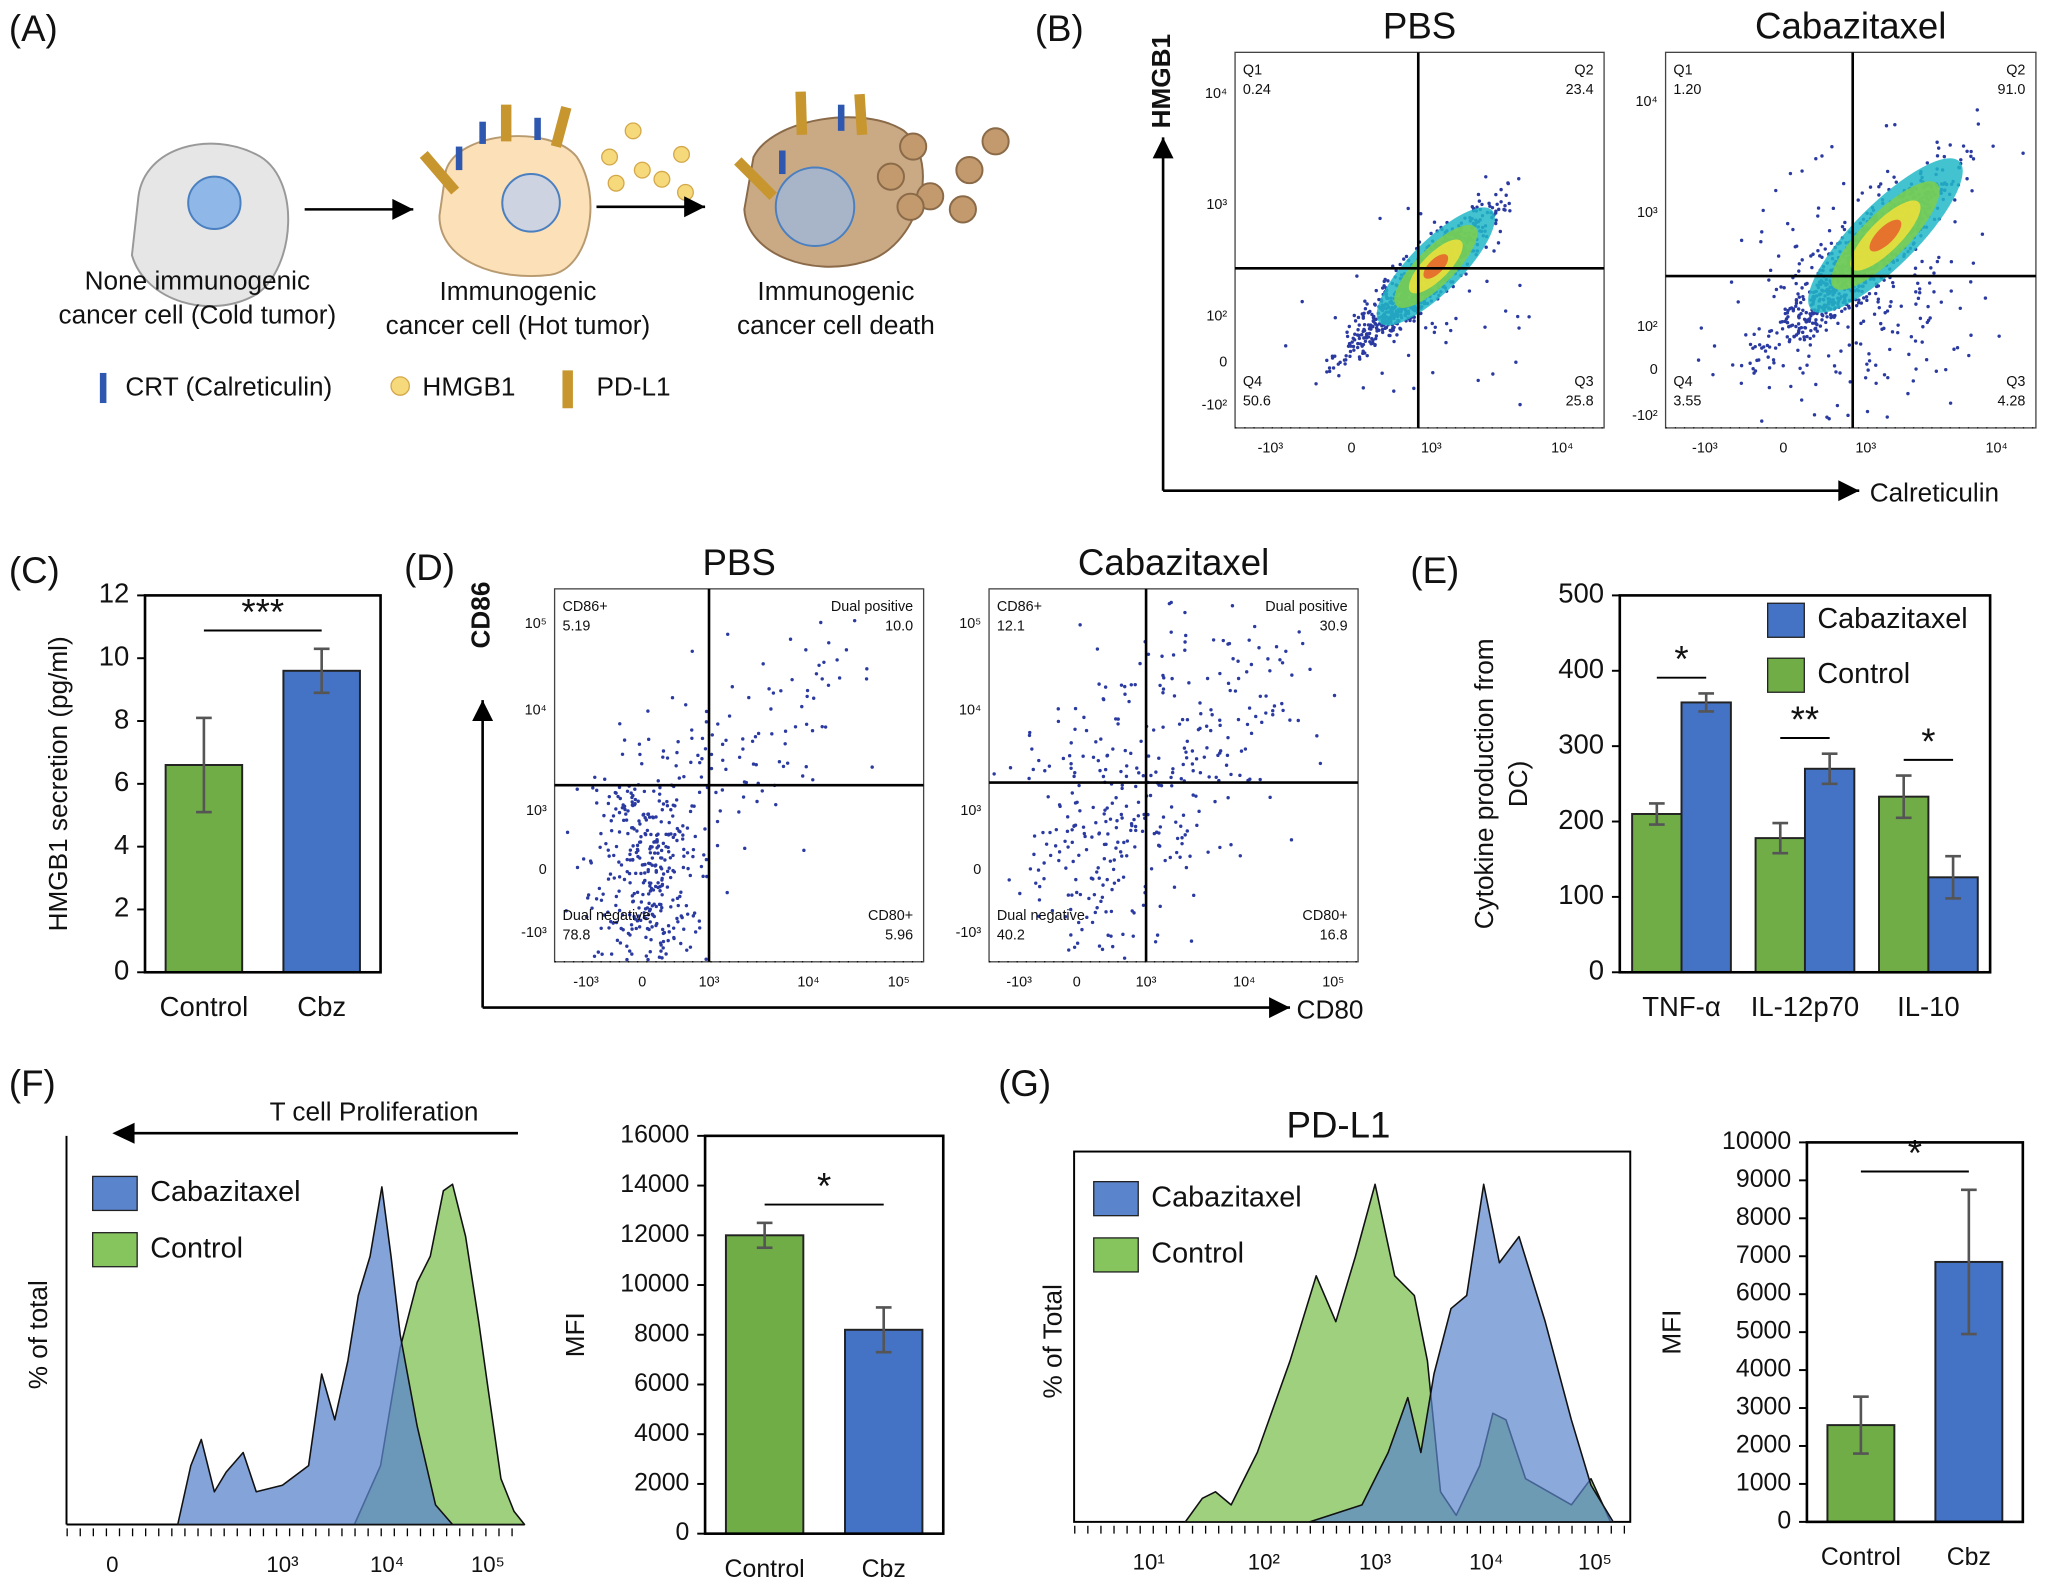 The image size is (2054, 1586). What do you see at coordinates (1647, 327) in the screenshot?
I see `y-tick-label: 10²` at bounding box center [1647, 327].